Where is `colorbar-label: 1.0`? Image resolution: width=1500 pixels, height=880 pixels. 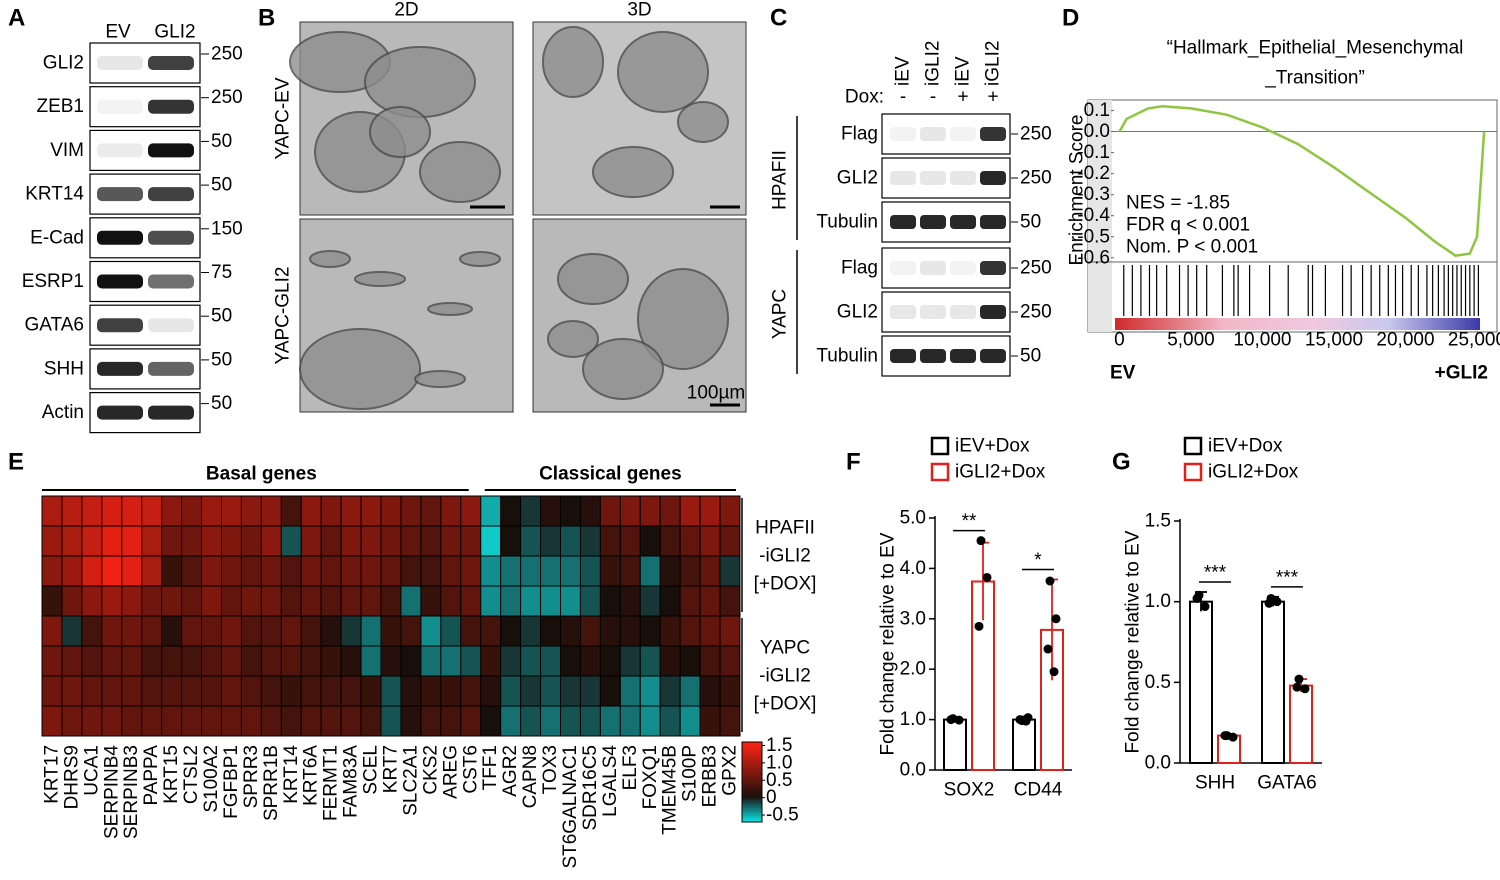
colorbar-label: 1.0 is located at coordinates (779, 762).